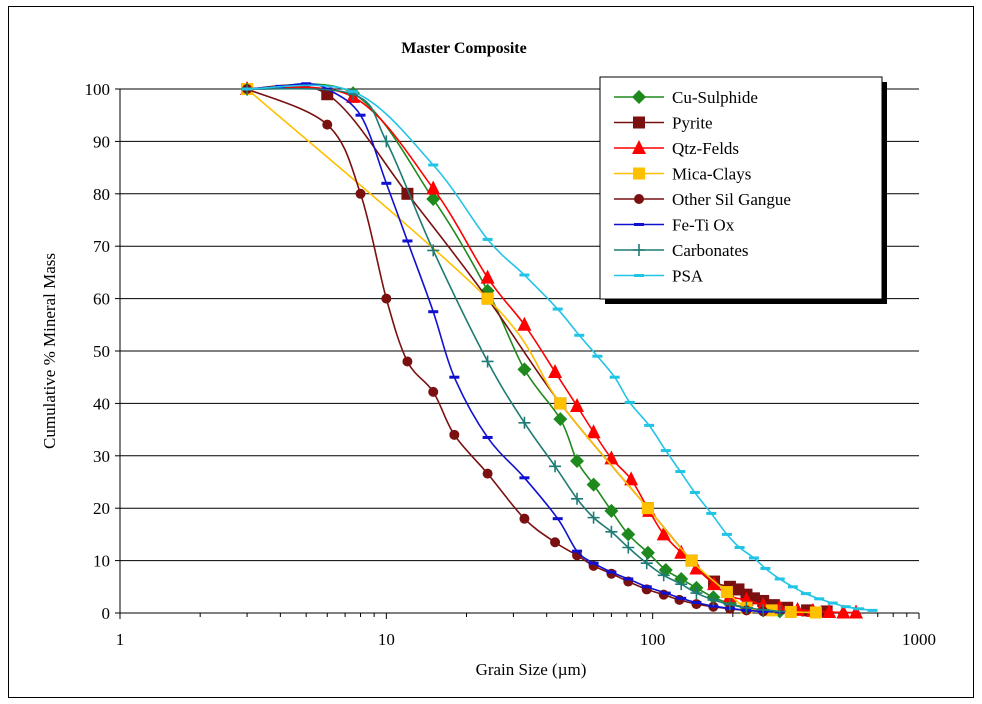 The width and height of the screenshot is (982, 704). Describe the element at coordinates (120, 639) in the screenshot. I see `x-tick-label: 1` at that location.